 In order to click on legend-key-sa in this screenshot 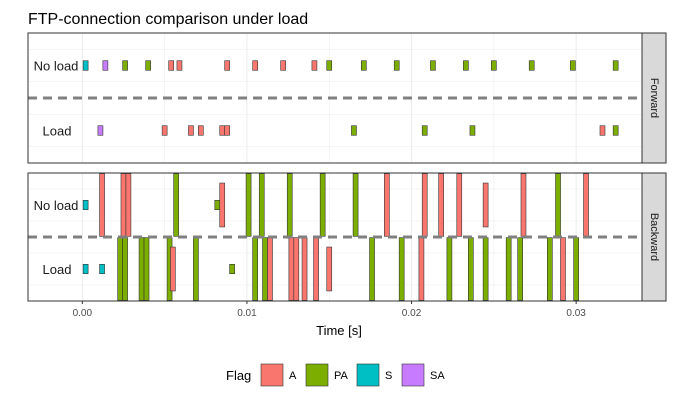, I will do `click(413, 375)`.